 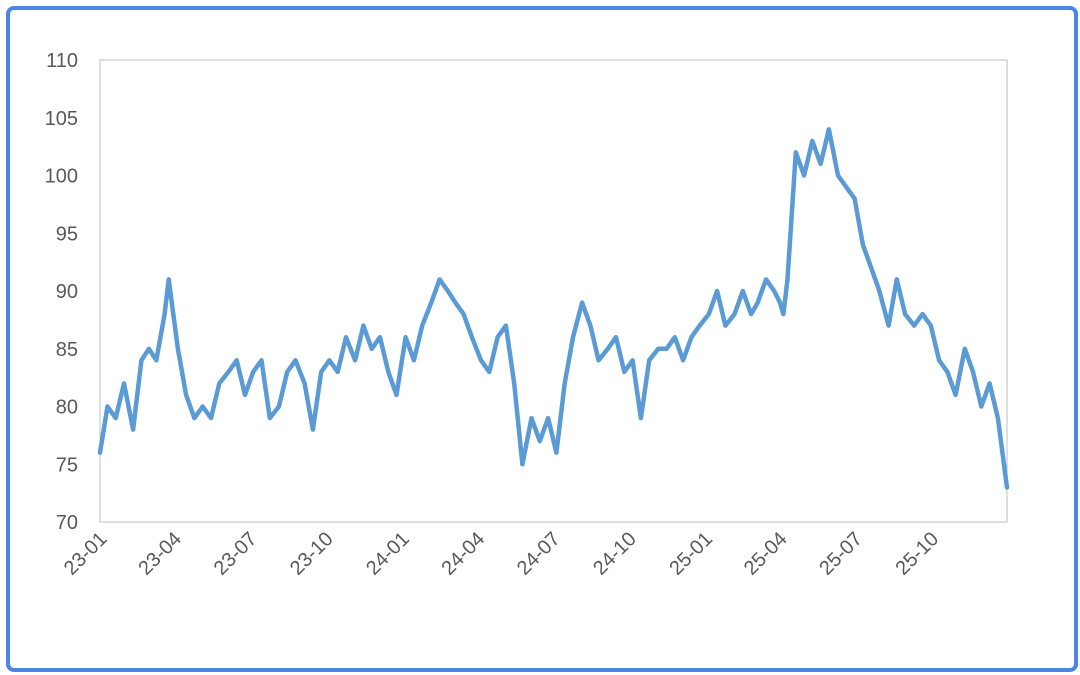 I want to click on y-tick-label: 110, so click(x=62, y=61).